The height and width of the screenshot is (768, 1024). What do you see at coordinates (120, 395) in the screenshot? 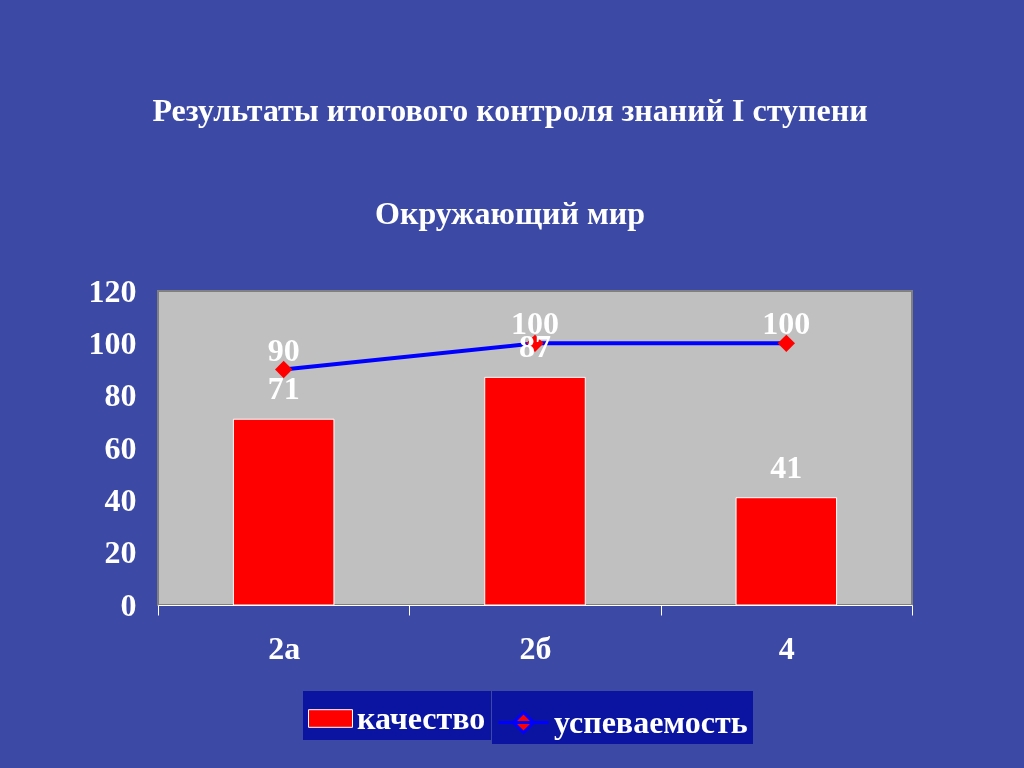
I see `y-tick-label: 80` at bounding box center [120, 395].